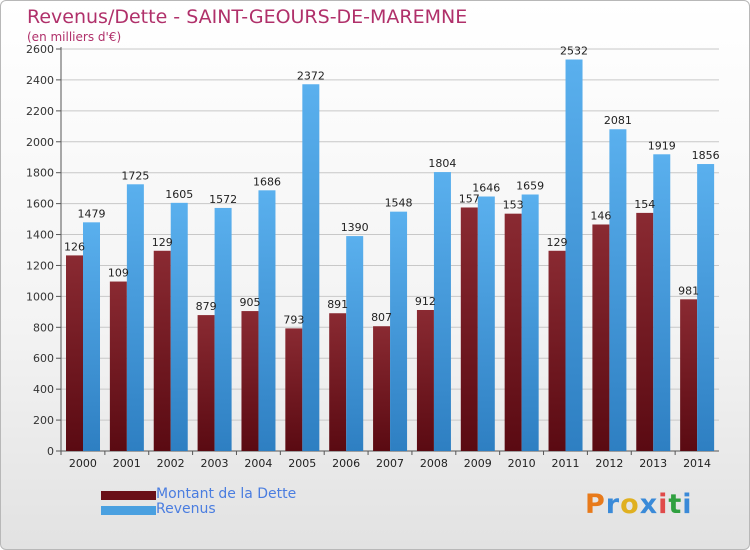 This screenshot has width=750, height=550. Describe the element at coordinates (697, 463) in the screenshot. I see `x-tick-label: 2014` at that location.